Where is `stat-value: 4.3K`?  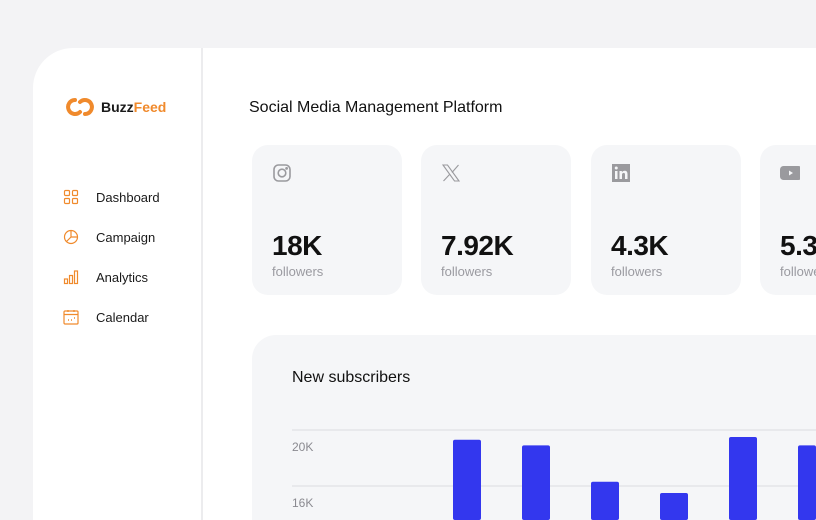 stat-value: 4.3K is located at coordinates (640, 245).